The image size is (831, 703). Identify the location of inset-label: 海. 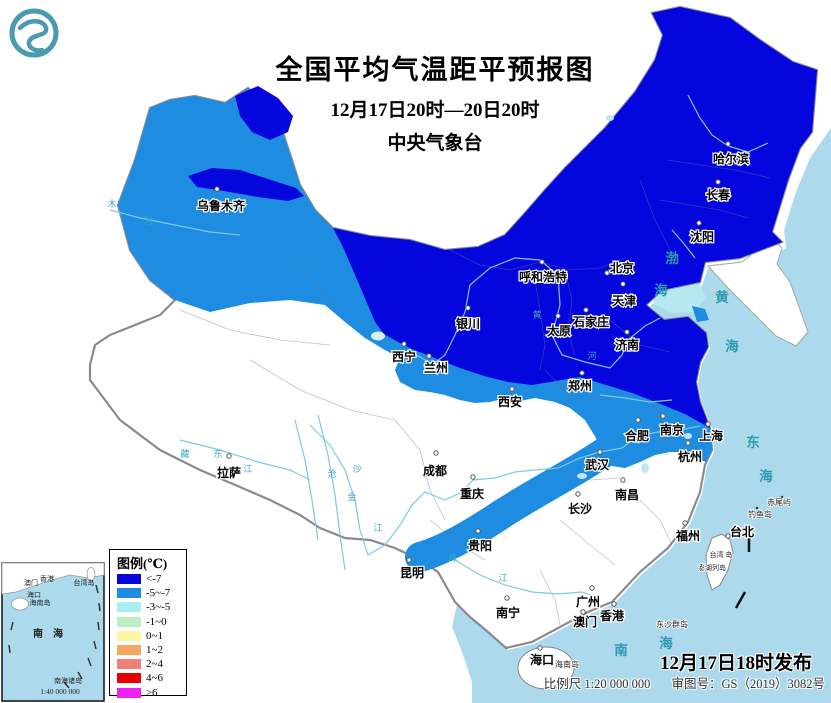
(58, 633).